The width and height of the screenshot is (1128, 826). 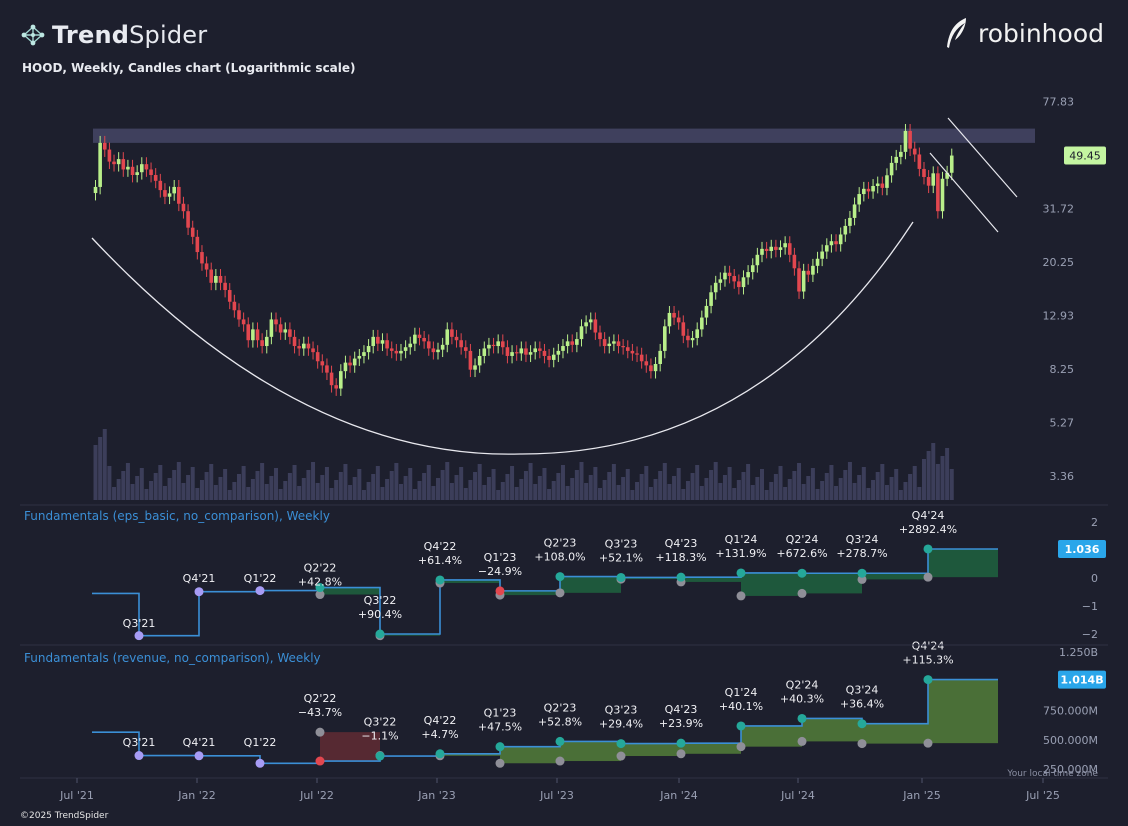 What do you see at coordinates (1052, 774) in the screenshot?
I see `timezone-note: Your local time zone` at bounding box center [1052, 774].